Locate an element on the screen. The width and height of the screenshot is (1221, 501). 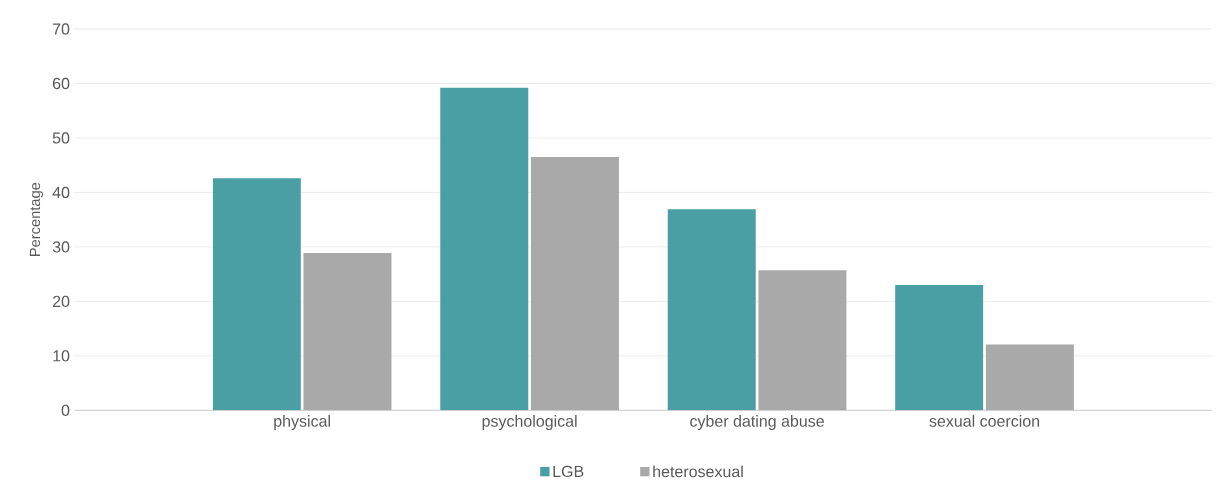
y-tick-label: 50 is located at coordinates (61, 138).